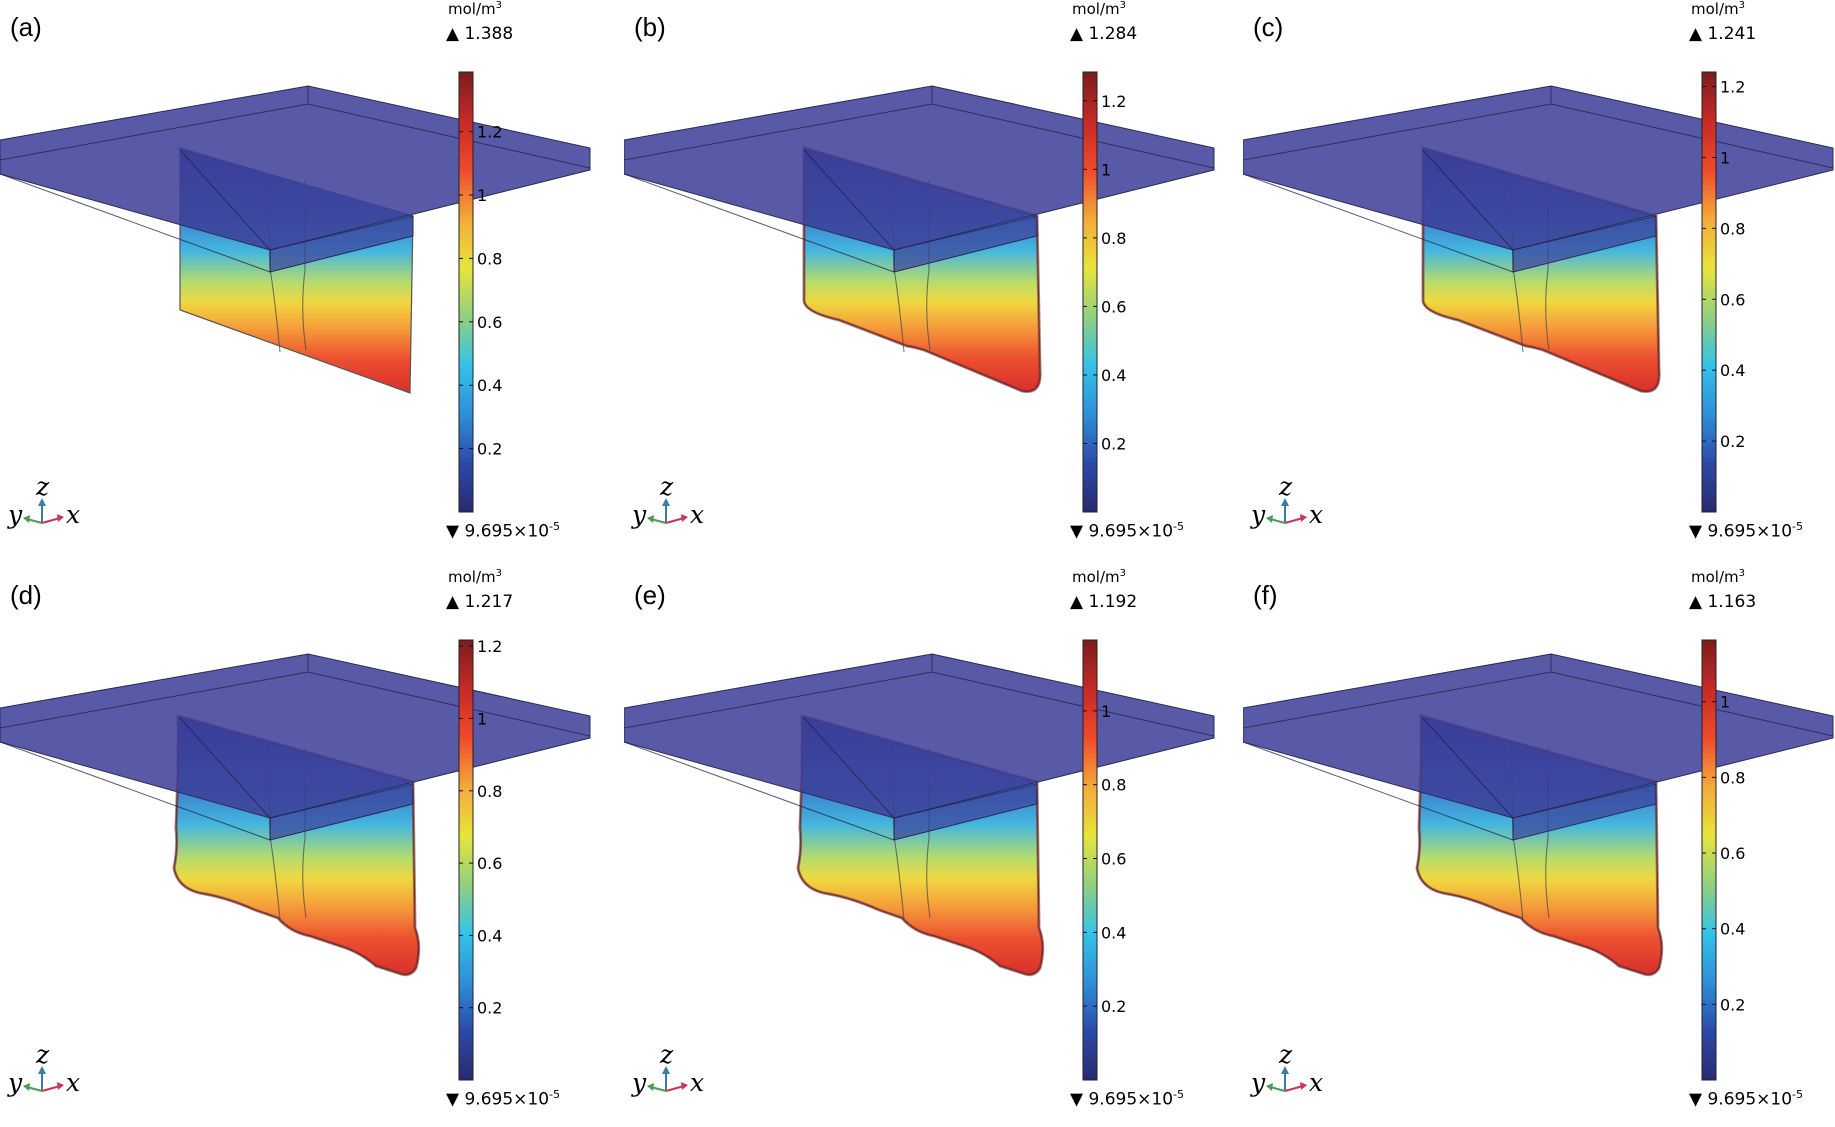  What do you see at coordinates (1113, 34) in the screenshot?
I see `max-value: 1.284` at bounding box center [1113, 34].